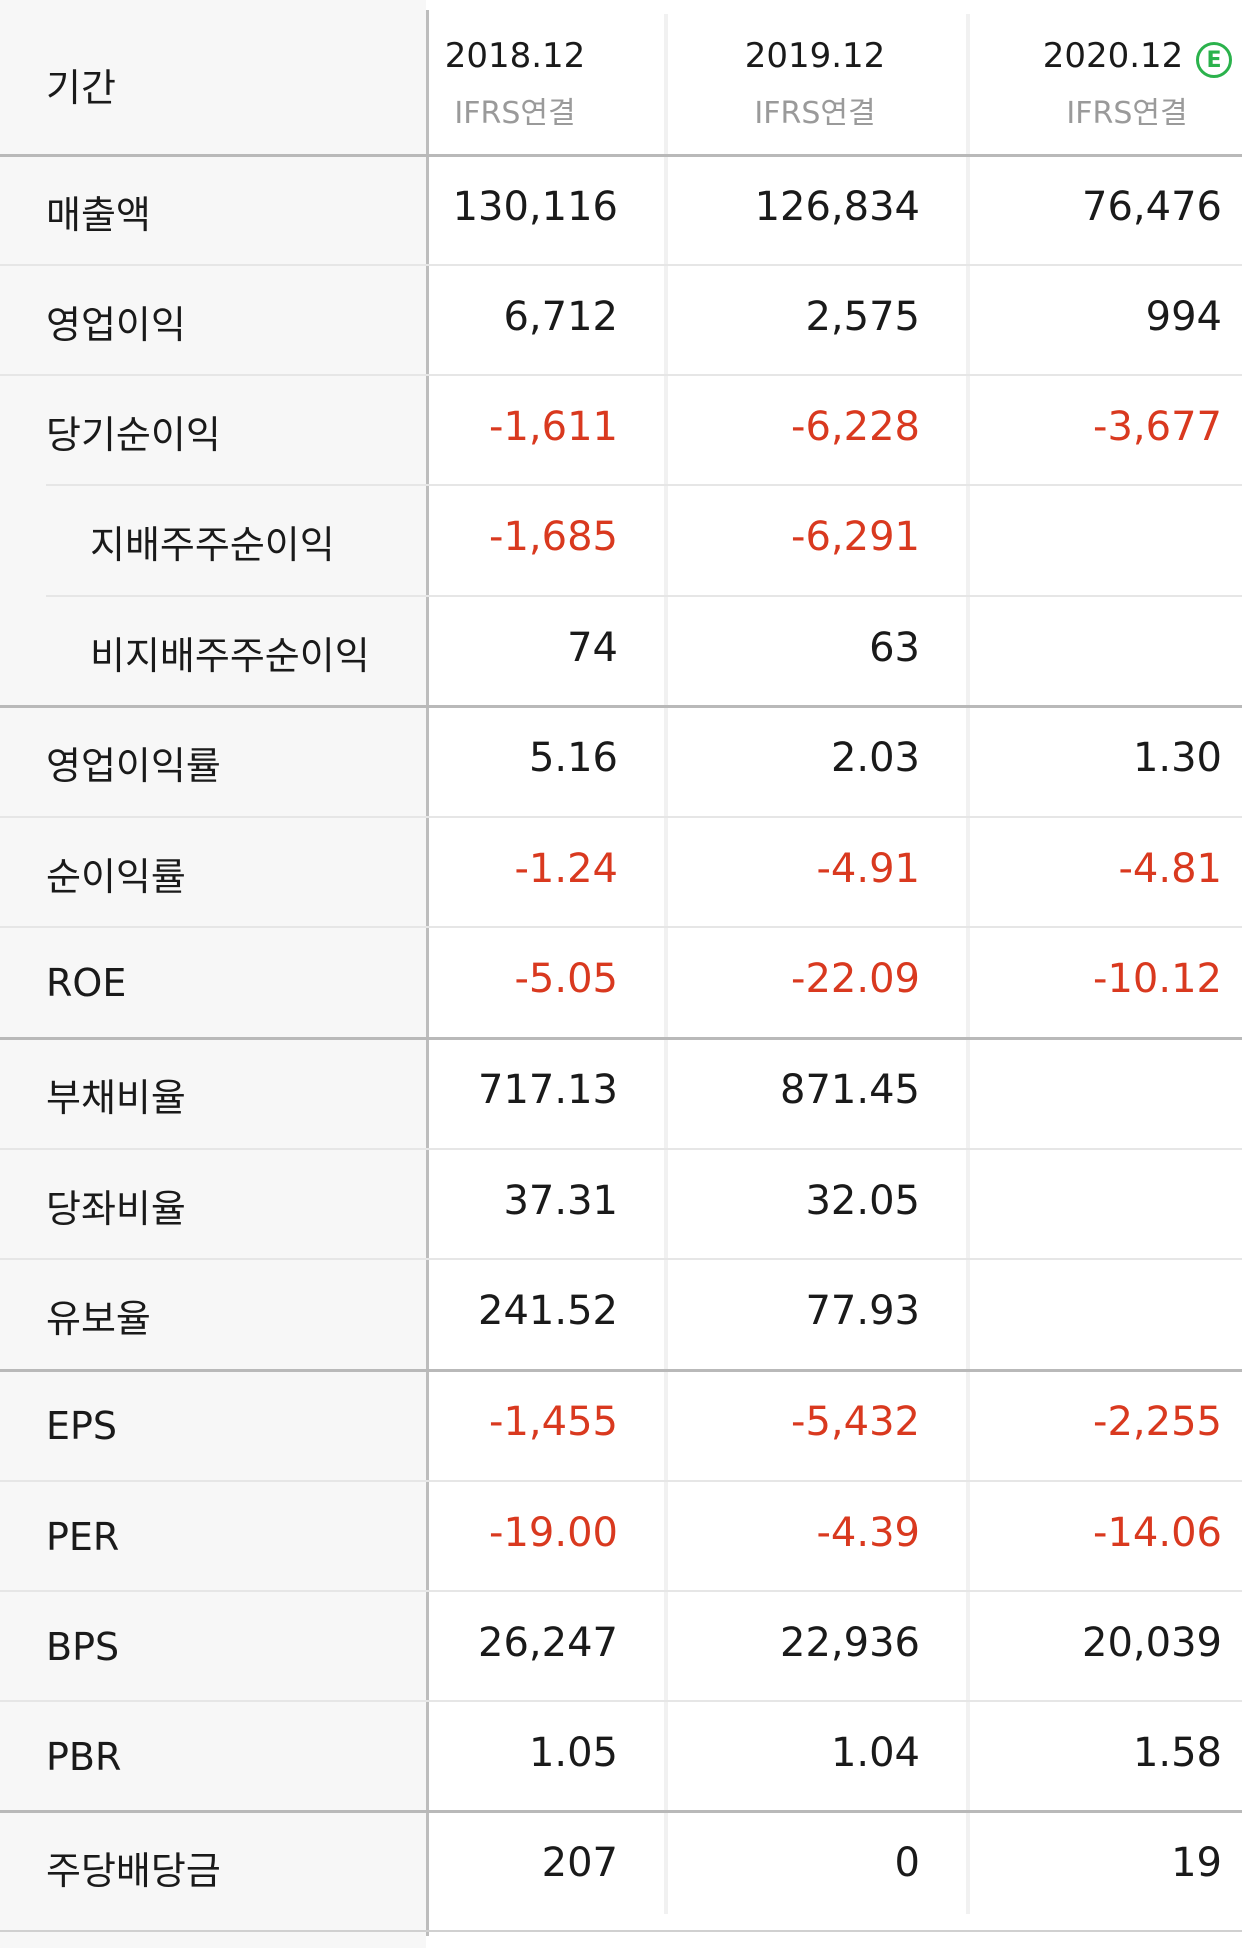  What do you see at coordinates (1183, 317) in the screenshot?
I see `value-cell: 994` at bounding box center [1183, 317].